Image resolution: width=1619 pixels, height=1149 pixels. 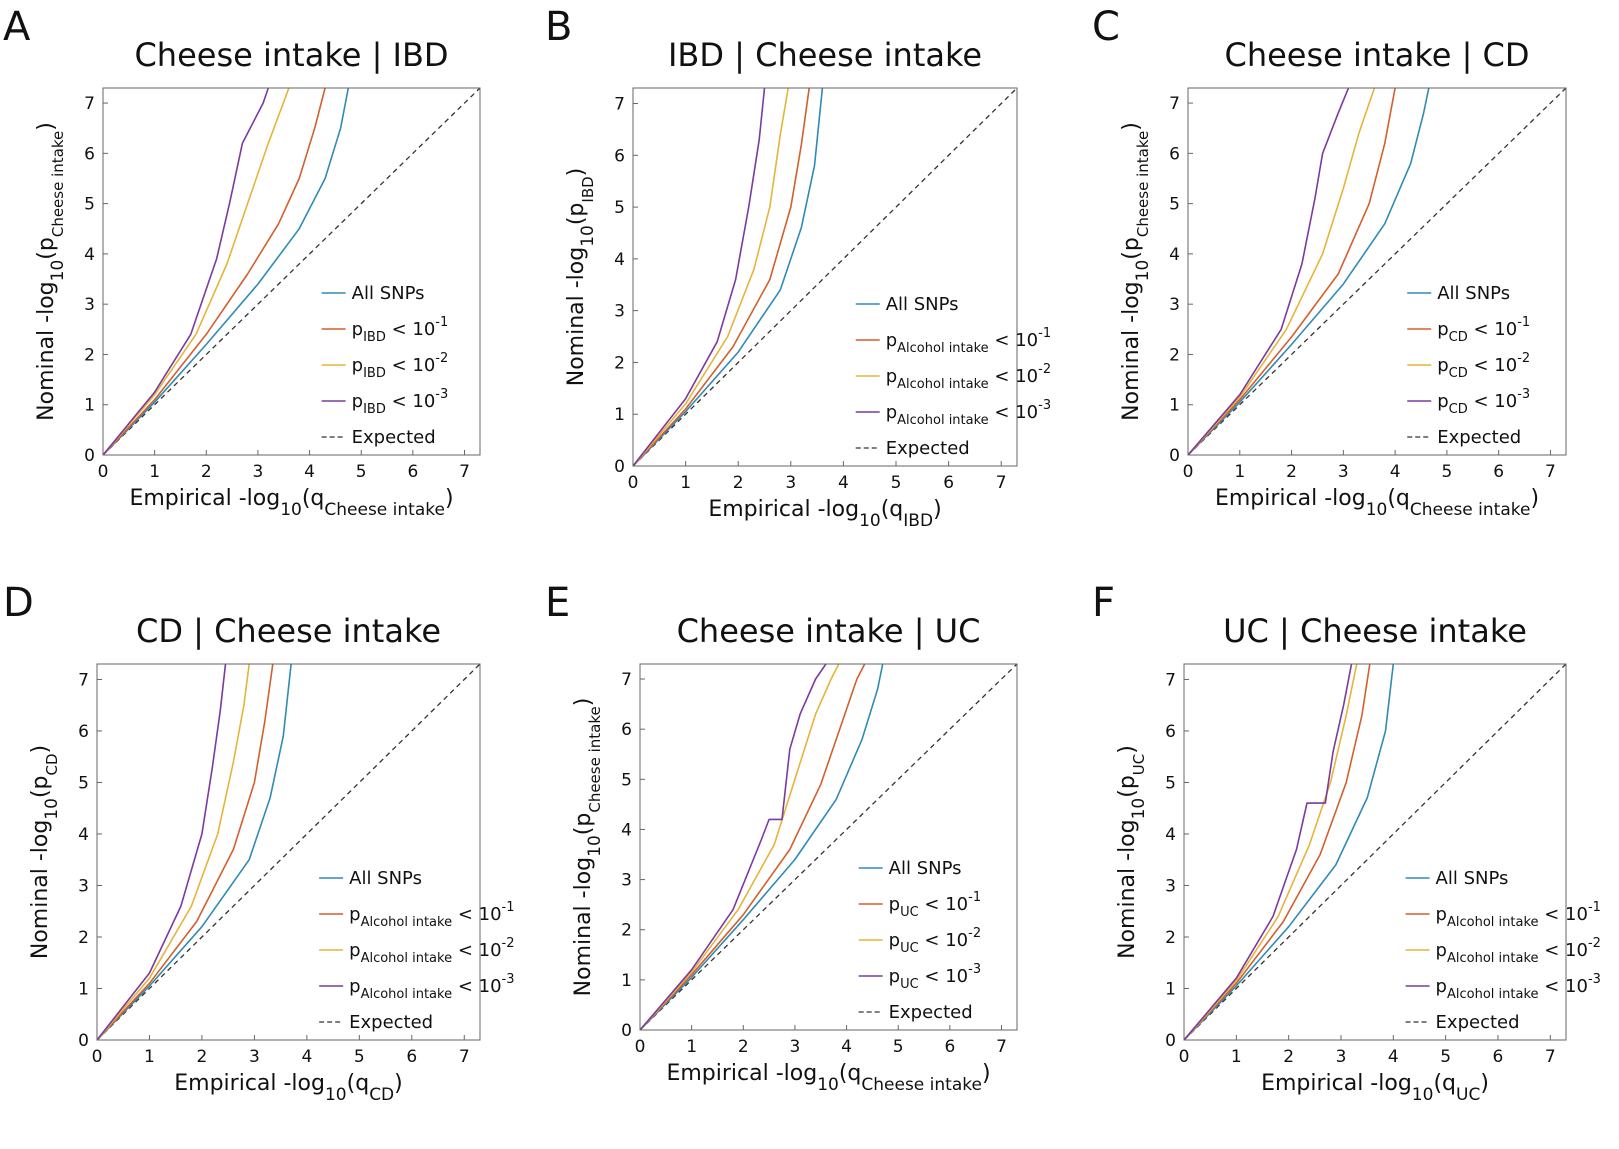 I want to click on y-label-sub: CD, so click(x=52, y=764).